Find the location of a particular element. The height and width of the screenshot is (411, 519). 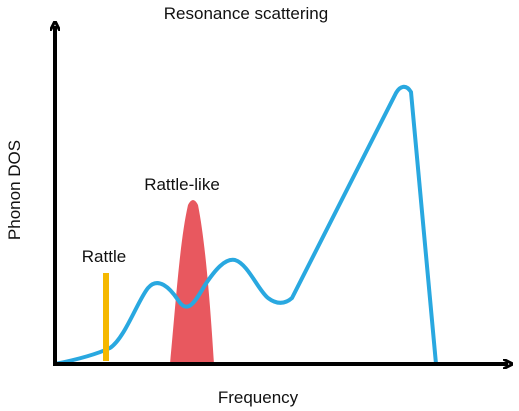

rattle-like-label: Rattle-like is located at coordinates (182, 184).